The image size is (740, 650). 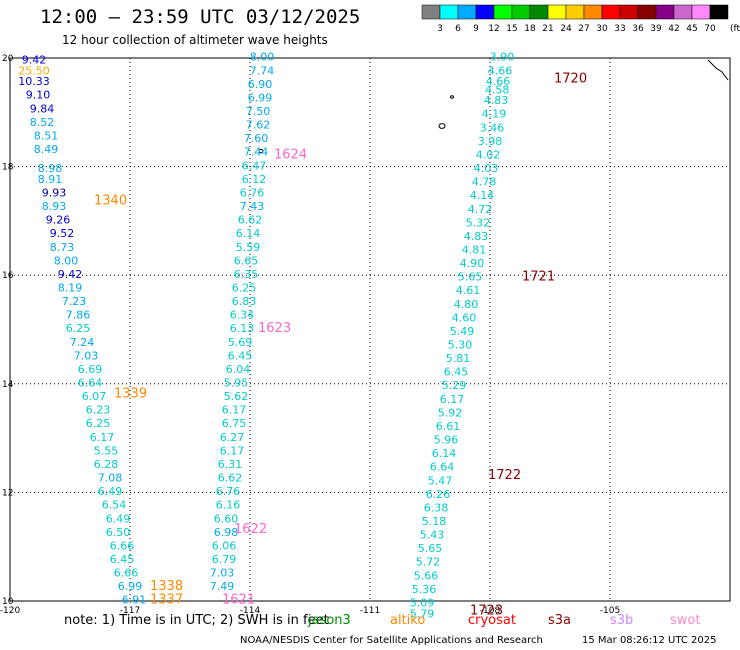 What do you see at coordinates (224, 545) in the screenshot?
I see `swh-label: 6.06` at bounding box center [224, 545].